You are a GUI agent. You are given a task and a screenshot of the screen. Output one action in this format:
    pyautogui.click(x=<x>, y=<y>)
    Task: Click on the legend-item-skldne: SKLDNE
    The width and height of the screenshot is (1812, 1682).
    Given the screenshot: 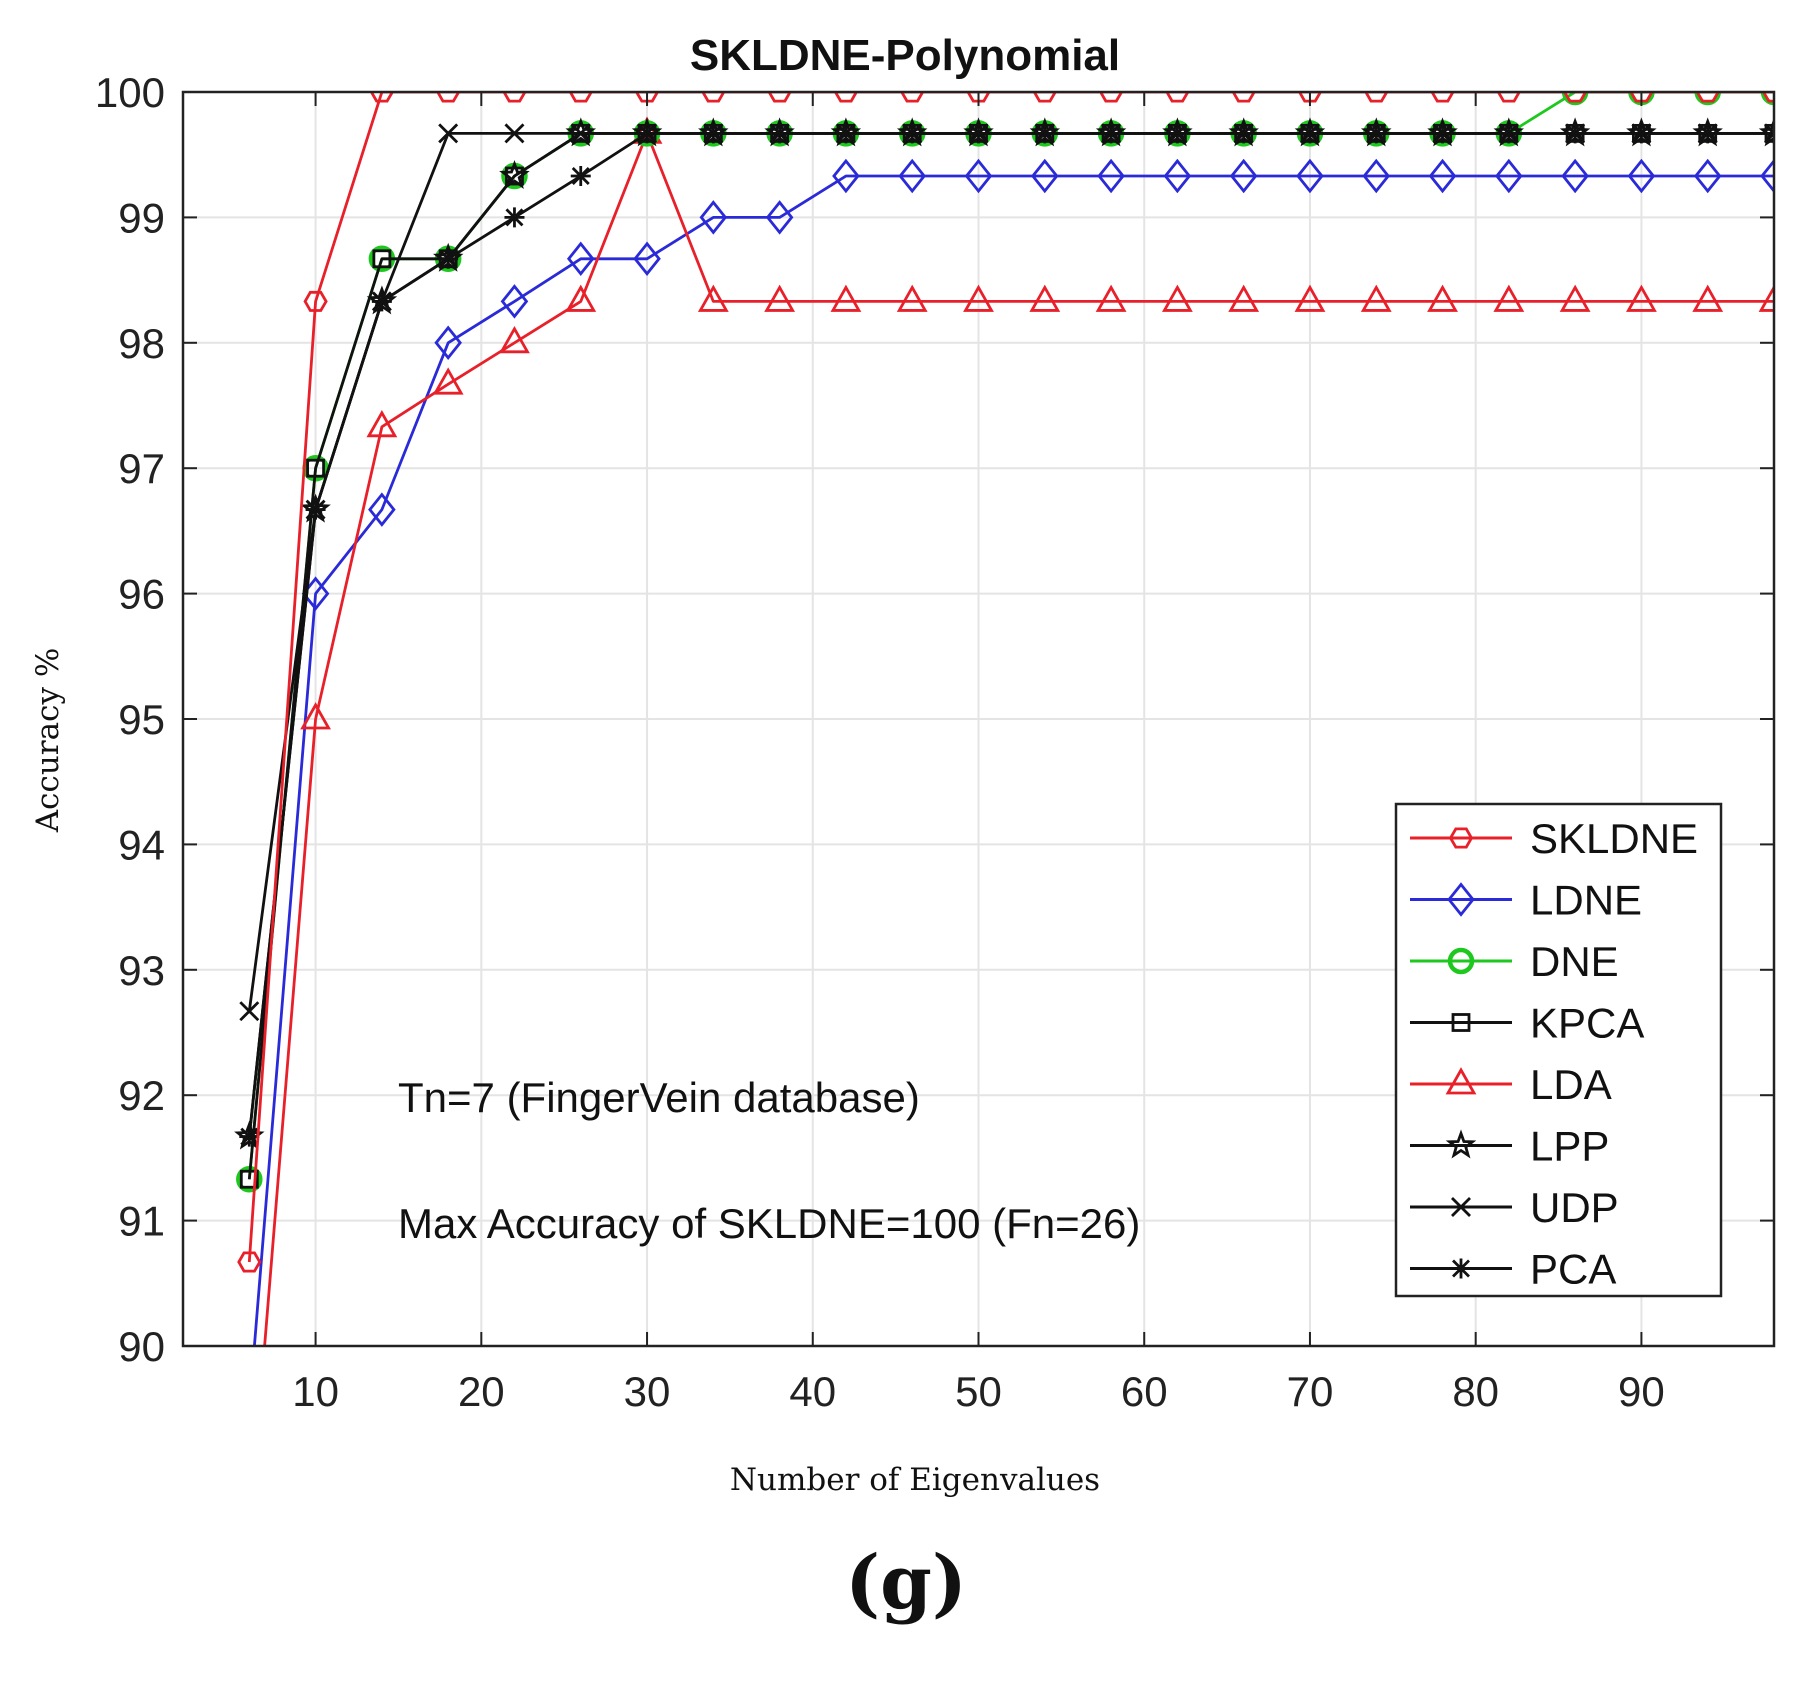 What is the action you would take?
    pyautogui.click(x=1554, y=838)
    